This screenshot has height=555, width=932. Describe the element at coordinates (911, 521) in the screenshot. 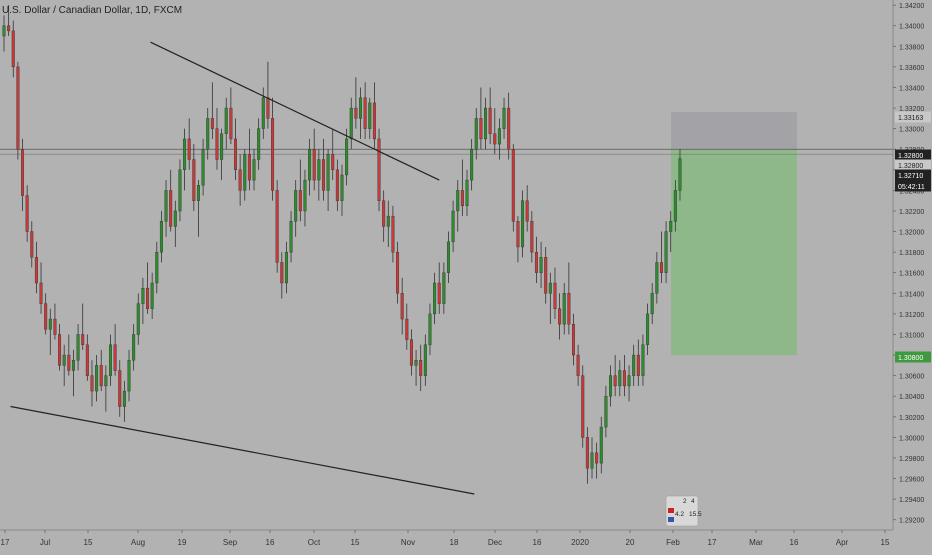

I see `y-tick-label: 1.29200` at that location.